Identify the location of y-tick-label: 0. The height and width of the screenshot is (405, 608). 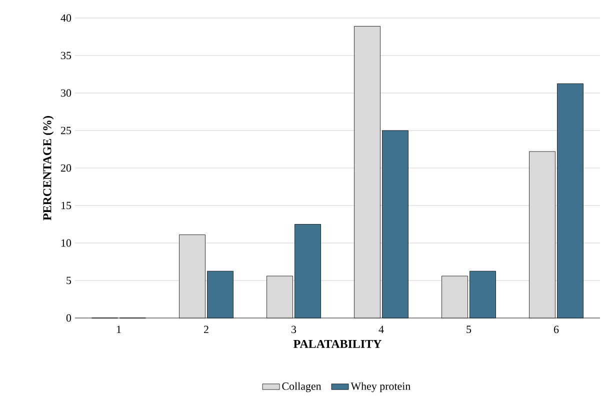
(69, 318).